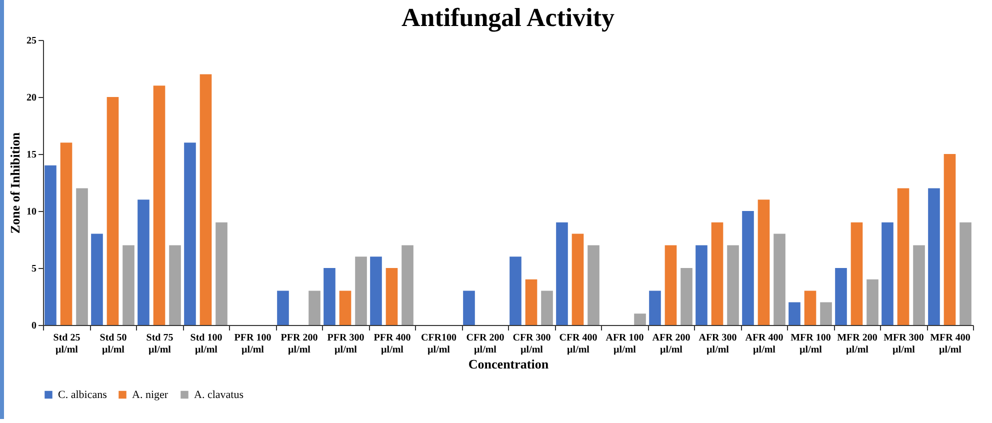 This screenshot has height=423, width=992. Describe the element at coordinates (299, 344) in the screenshot. I see `x-tick-label: PFR 200 µl/ml` at that location.